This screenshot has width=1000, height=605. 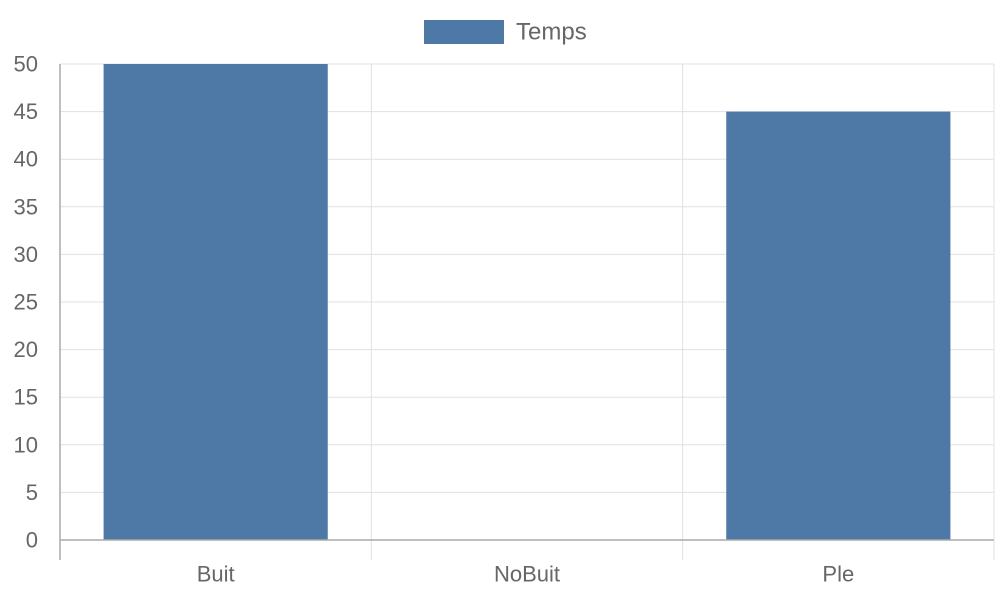 I want to click on y-tick-label: 40, so click(x=26, y=159).